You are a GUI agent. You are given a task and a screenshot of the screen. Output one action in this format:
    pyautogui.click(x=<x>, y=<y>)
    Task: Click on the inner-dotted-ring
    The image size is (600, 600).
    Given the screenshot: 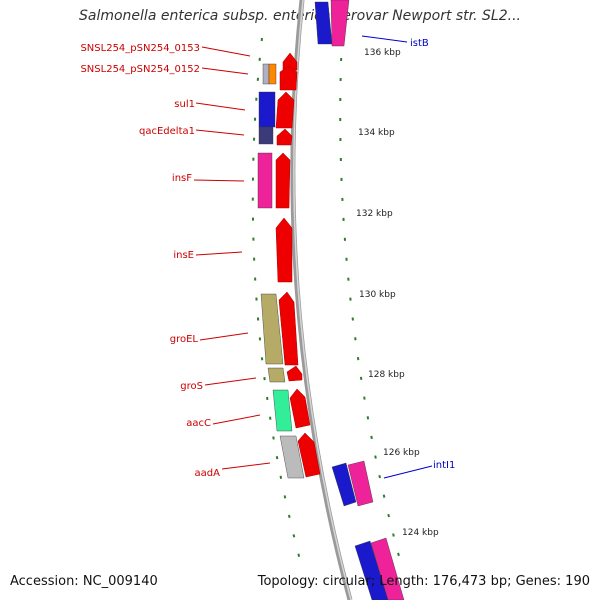 What is the action you would take?
    pyautogui.click(x=370, y=299)
    